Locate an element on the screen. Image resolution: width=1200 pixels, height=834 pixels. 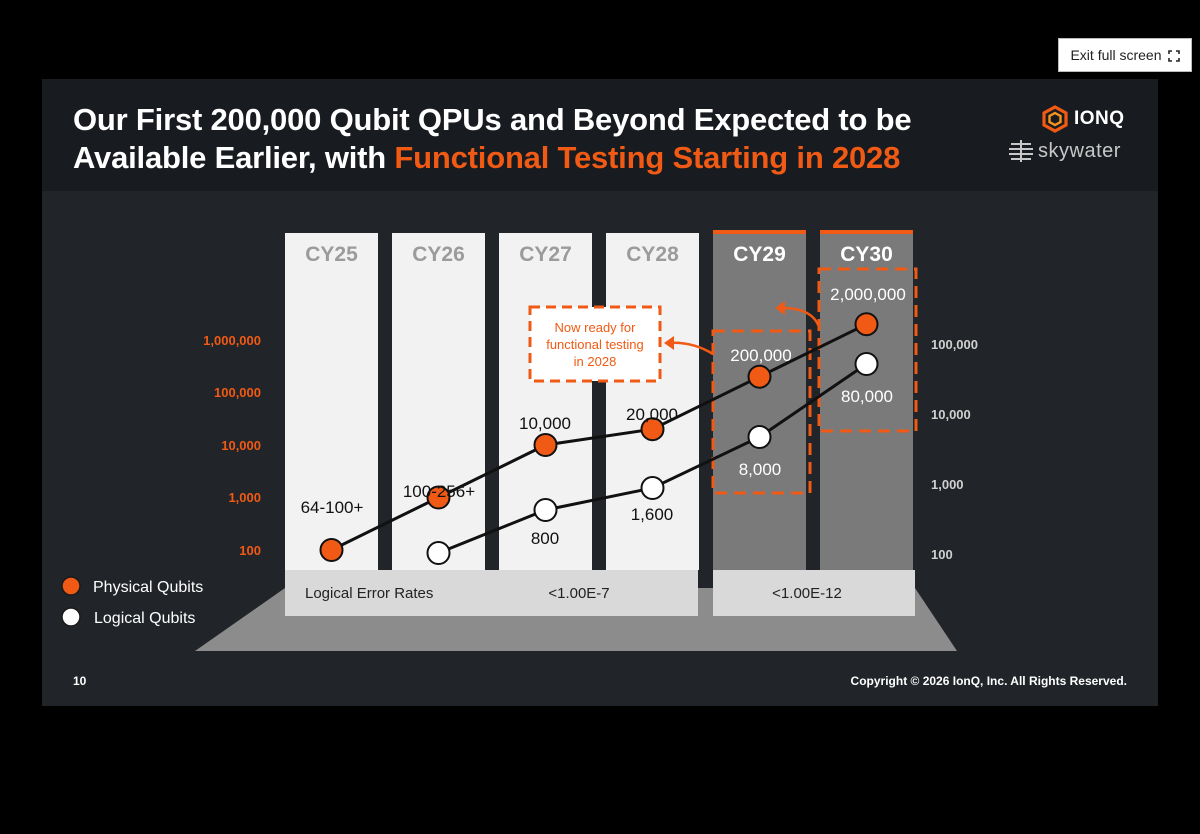
logical-qubits-point-cy26 is located at coordinates (438, 553).